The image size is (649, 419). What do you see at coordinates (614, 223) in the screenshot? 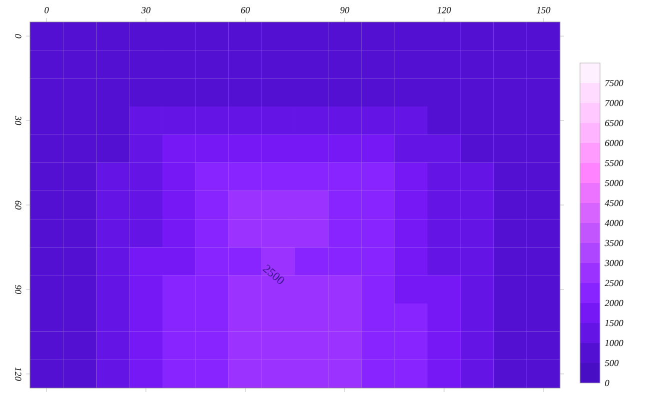
I see `color-bar-label: 4000` at bounding box center [614, 223].